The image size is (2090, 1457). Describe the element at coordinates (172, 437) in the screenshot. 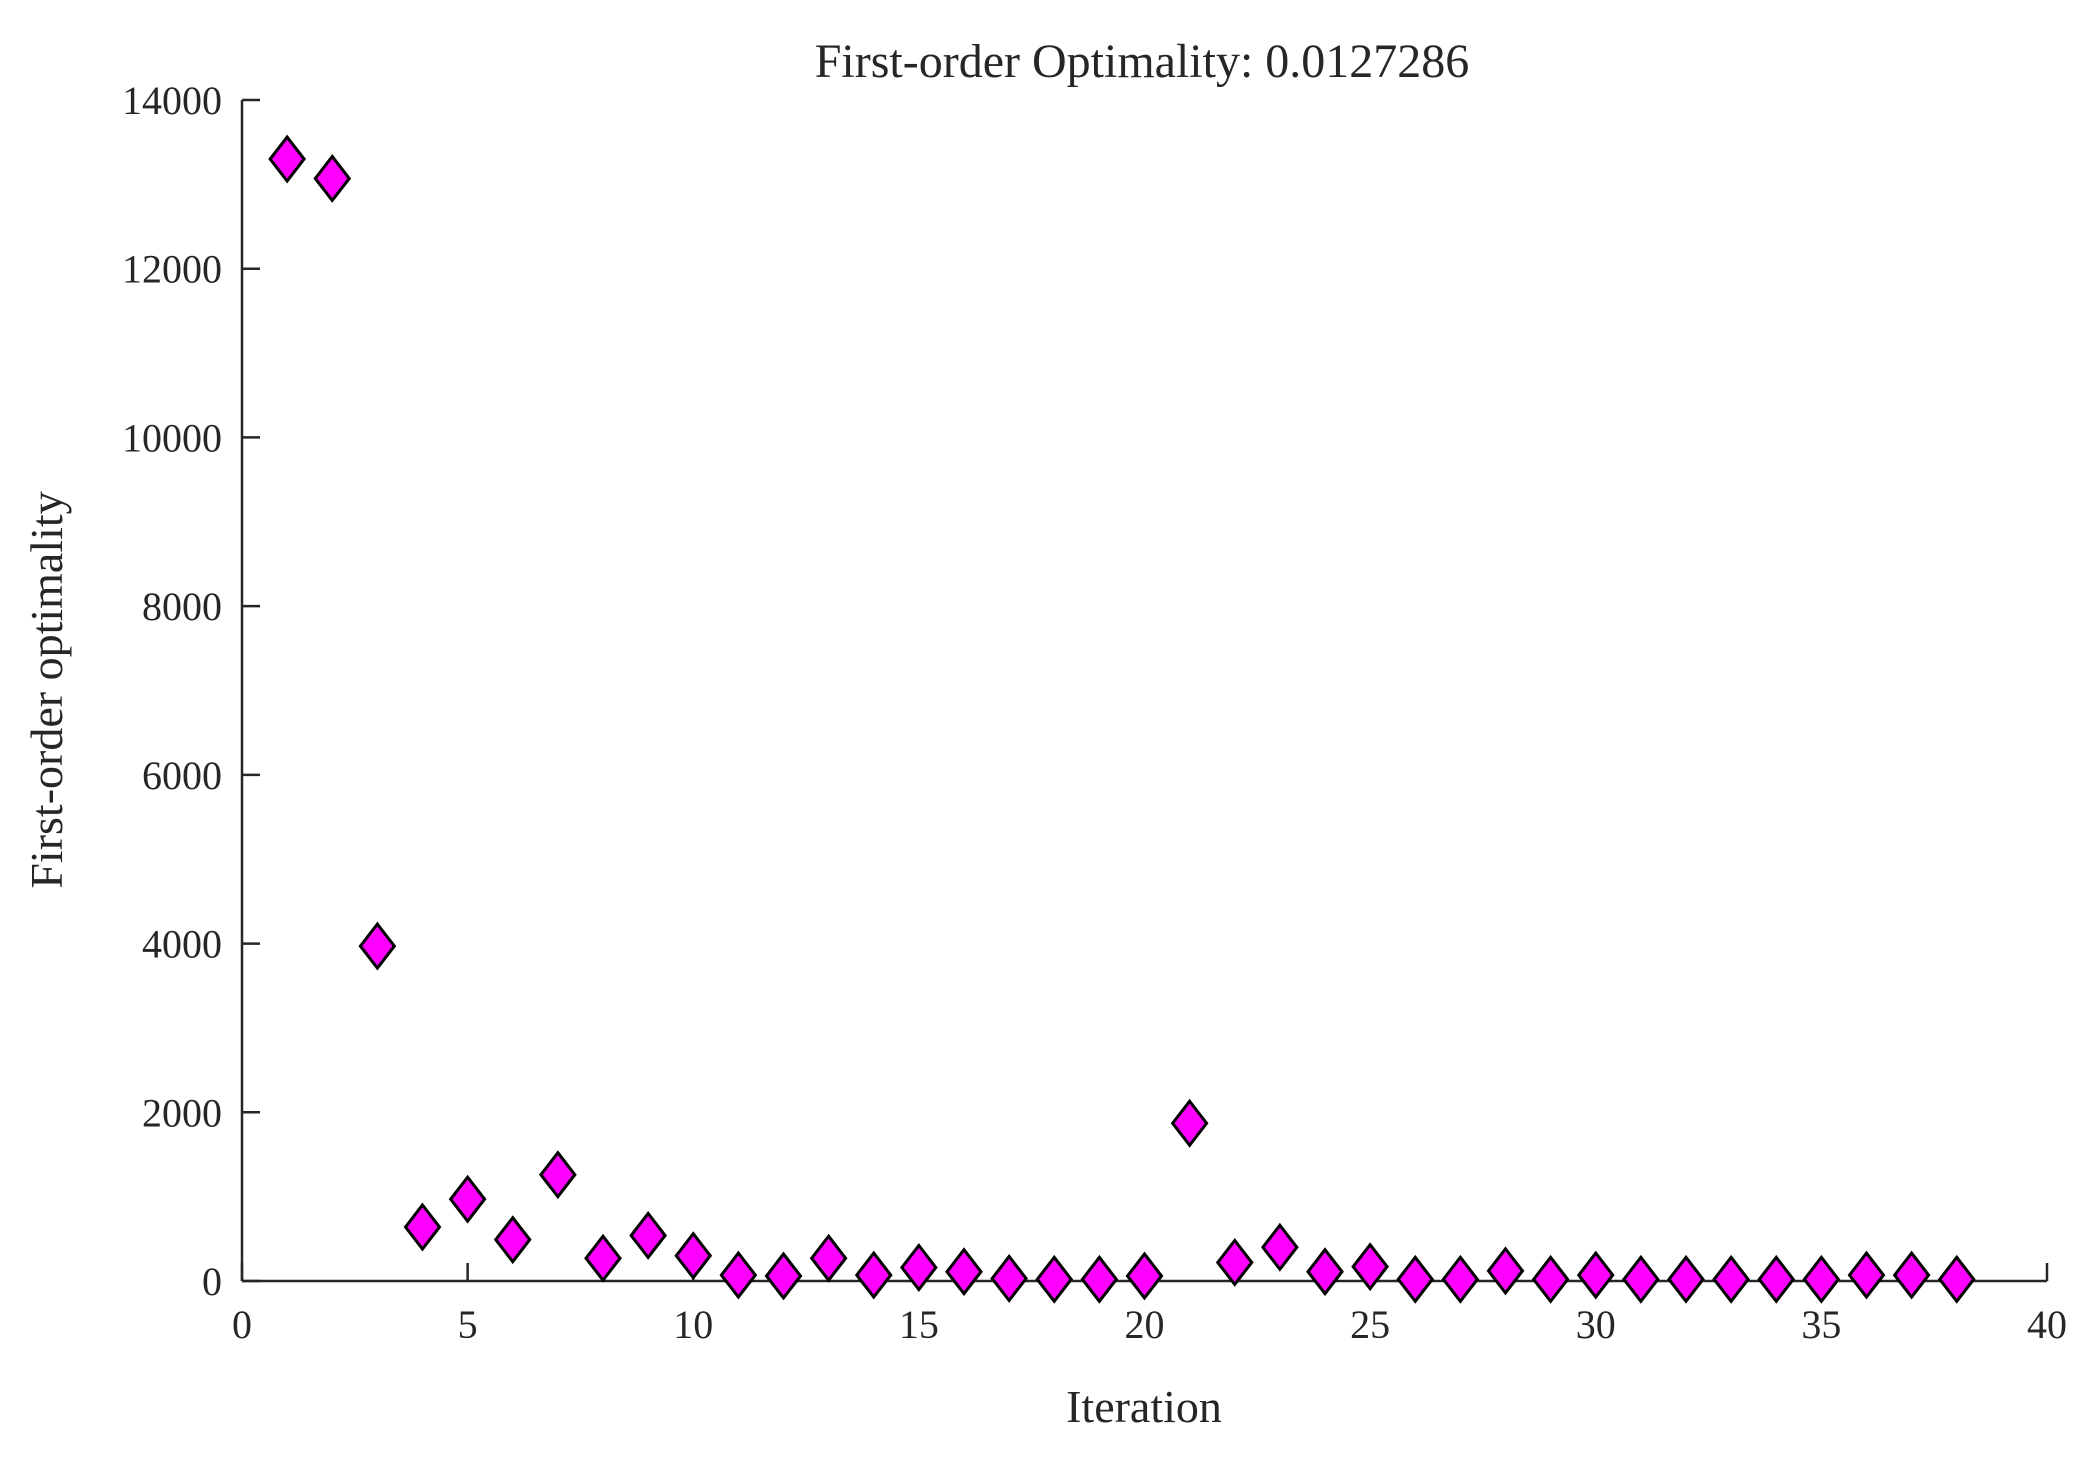

I see `y-tick-label: 10000` at that location.